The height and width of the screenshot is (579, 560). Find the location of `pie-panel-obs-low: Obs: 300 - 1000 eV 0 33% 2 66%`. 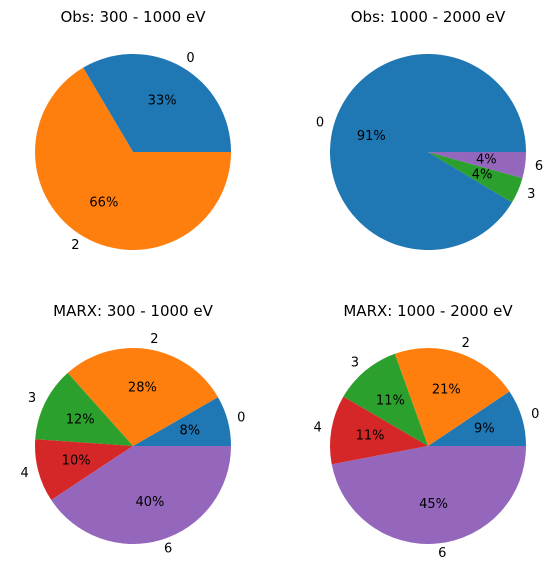

pie-panel-obs-low: Obs: 300 - 1000 eV 0 33% 2 66% is located at coordinates (133, 130).